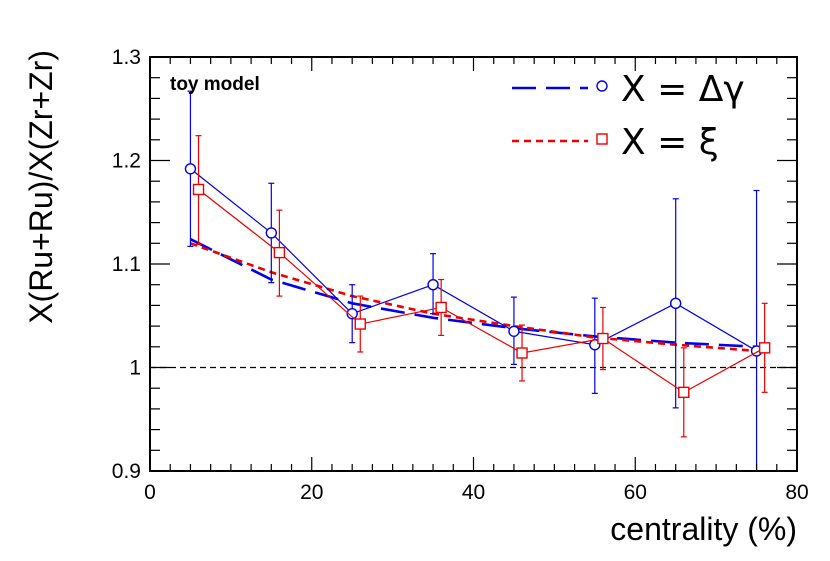 The image size is (830, 561). Describe the element at coordinates (135, 368) in the screenshot. I see `y-tick-label: 1` at that location.